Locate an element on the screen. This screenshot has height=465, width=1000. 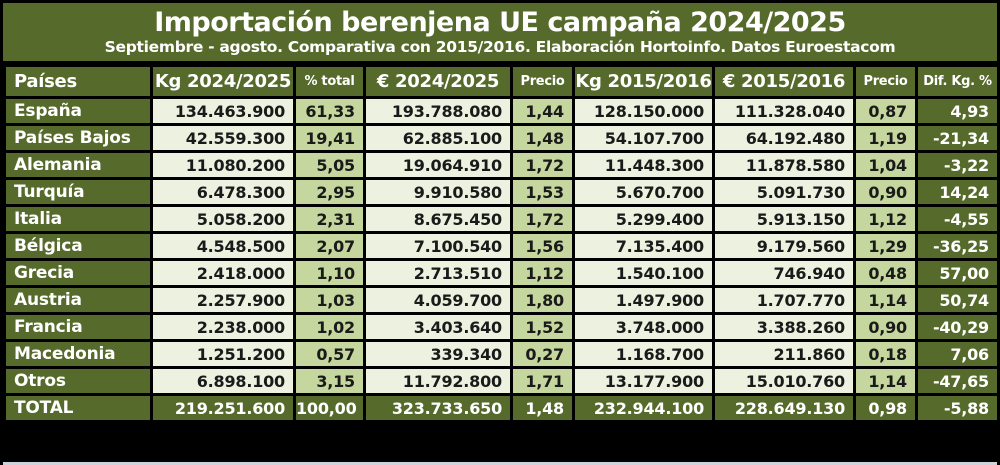
eur-2024-cell: 9.910.580 is located at coordinates (438, 192).